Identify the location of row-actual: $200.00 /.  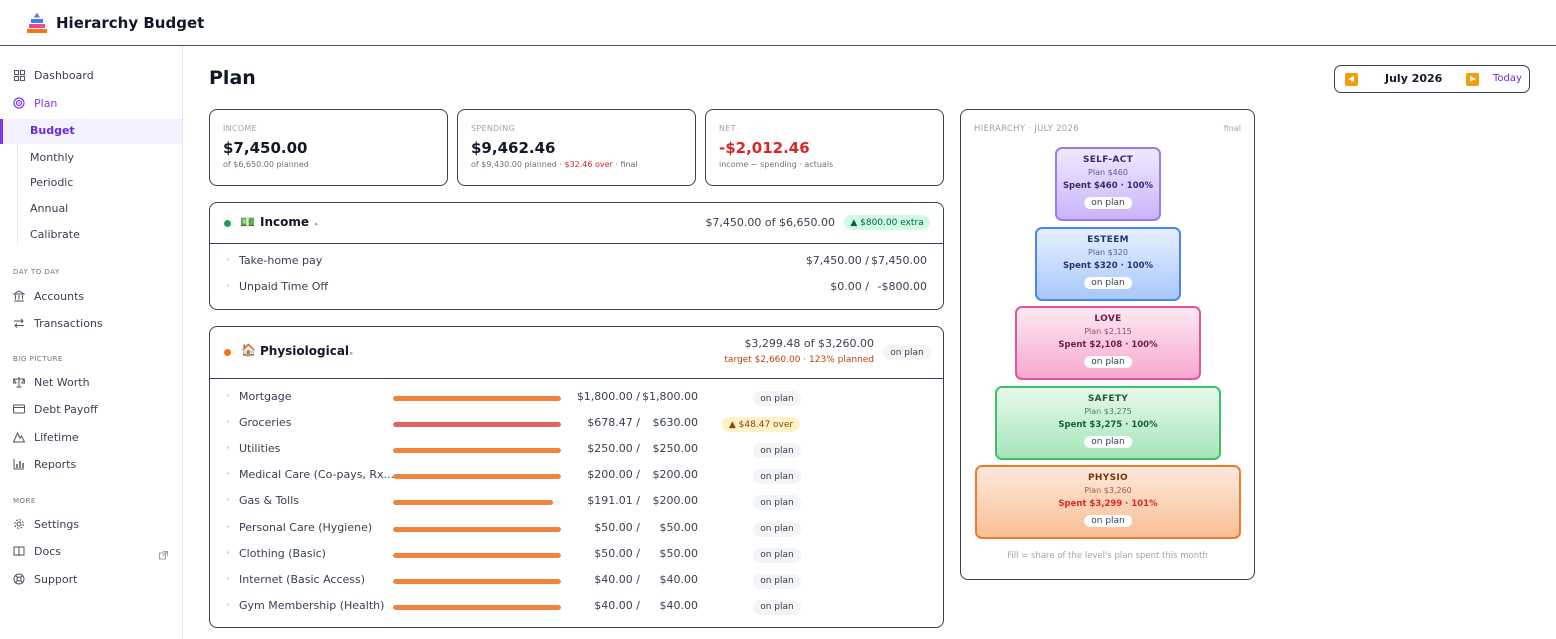
(613, 475).